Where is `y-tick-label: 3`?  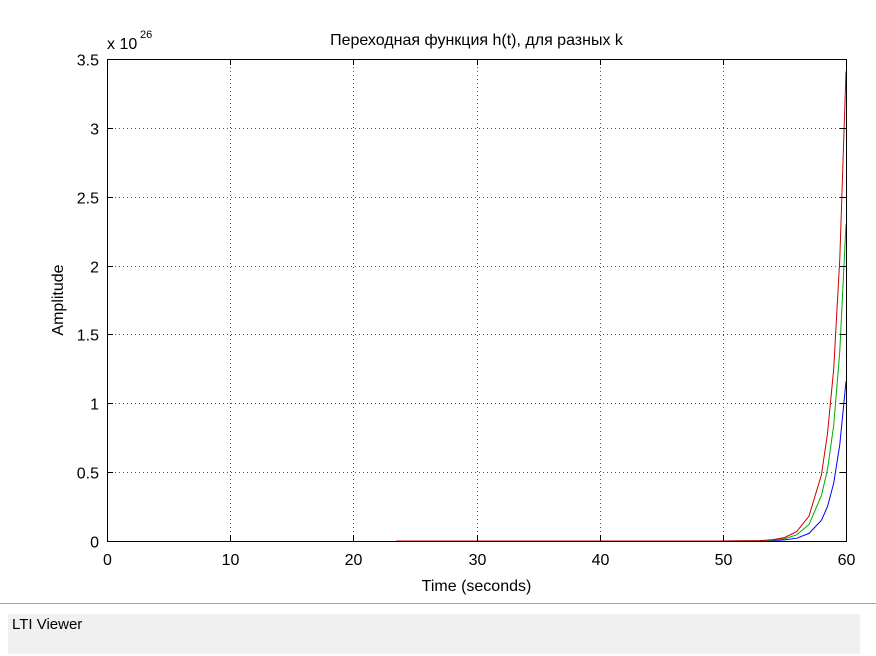 y-tick-label: 3 is located at coordinates (94, 130).